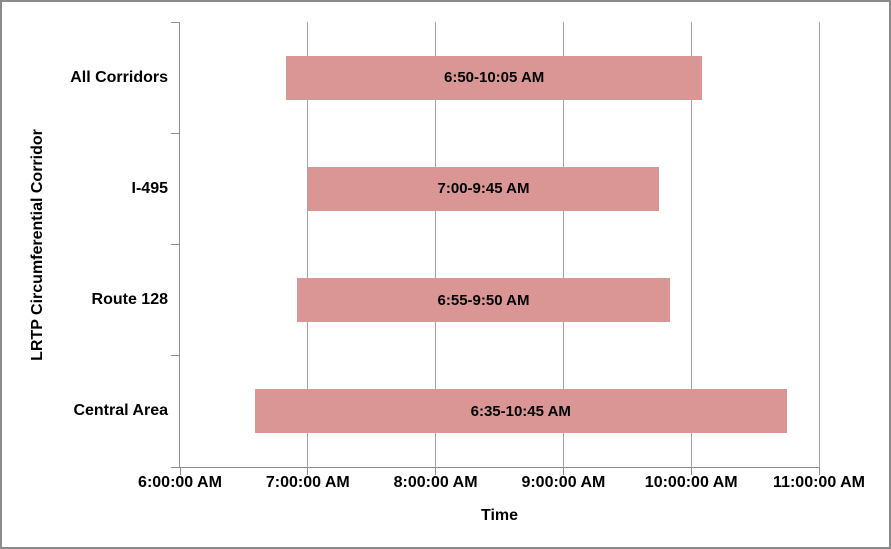  I want to click on time-range-bar: 6:35-10:45 AM, so click(521, 411).